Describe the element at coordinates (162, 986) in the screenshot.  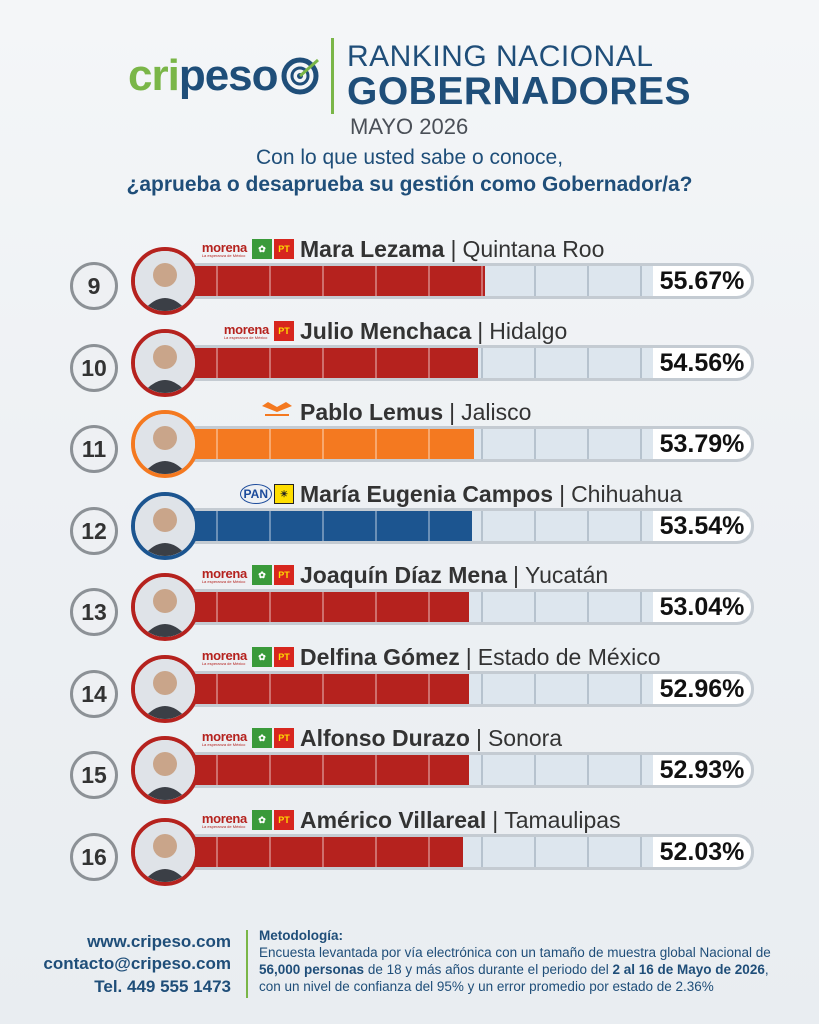
I see `footer-phone: Tel. 449 555 1473` at that location.